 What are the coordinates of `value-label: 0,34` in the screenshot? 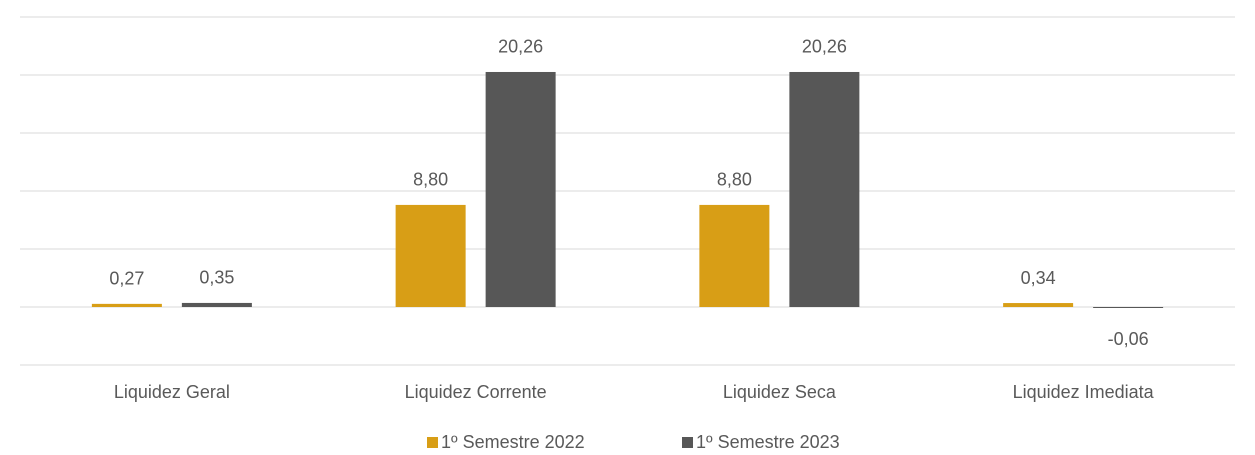 It's located at (1038, 278).